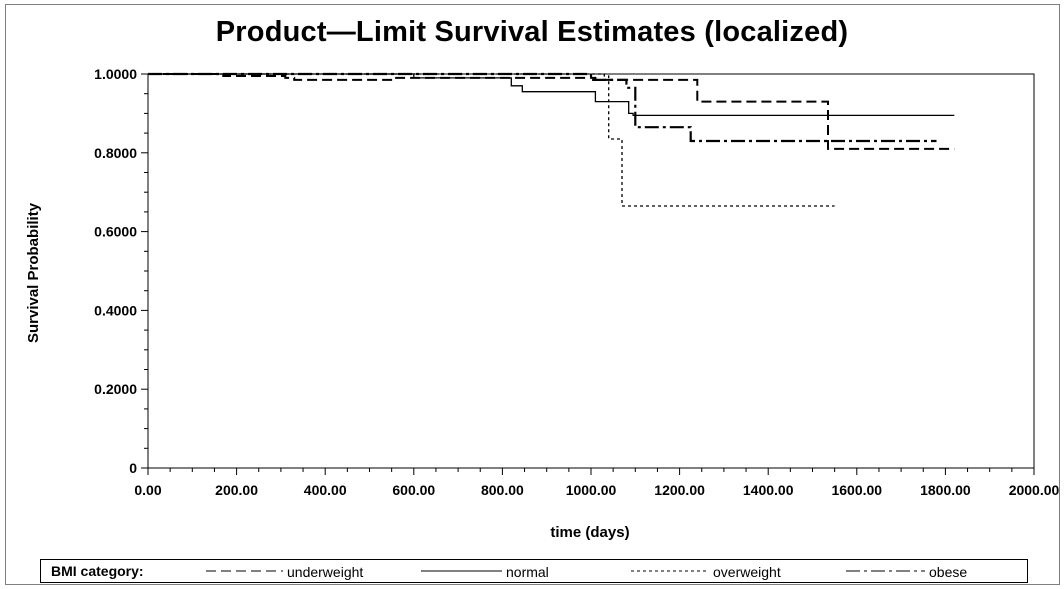 This screenshot has width=1064, height=589. What do you see at coordinates (527, 572) in the screenshot?
I see `legend-label: normal` at bounding box center [527, 572].